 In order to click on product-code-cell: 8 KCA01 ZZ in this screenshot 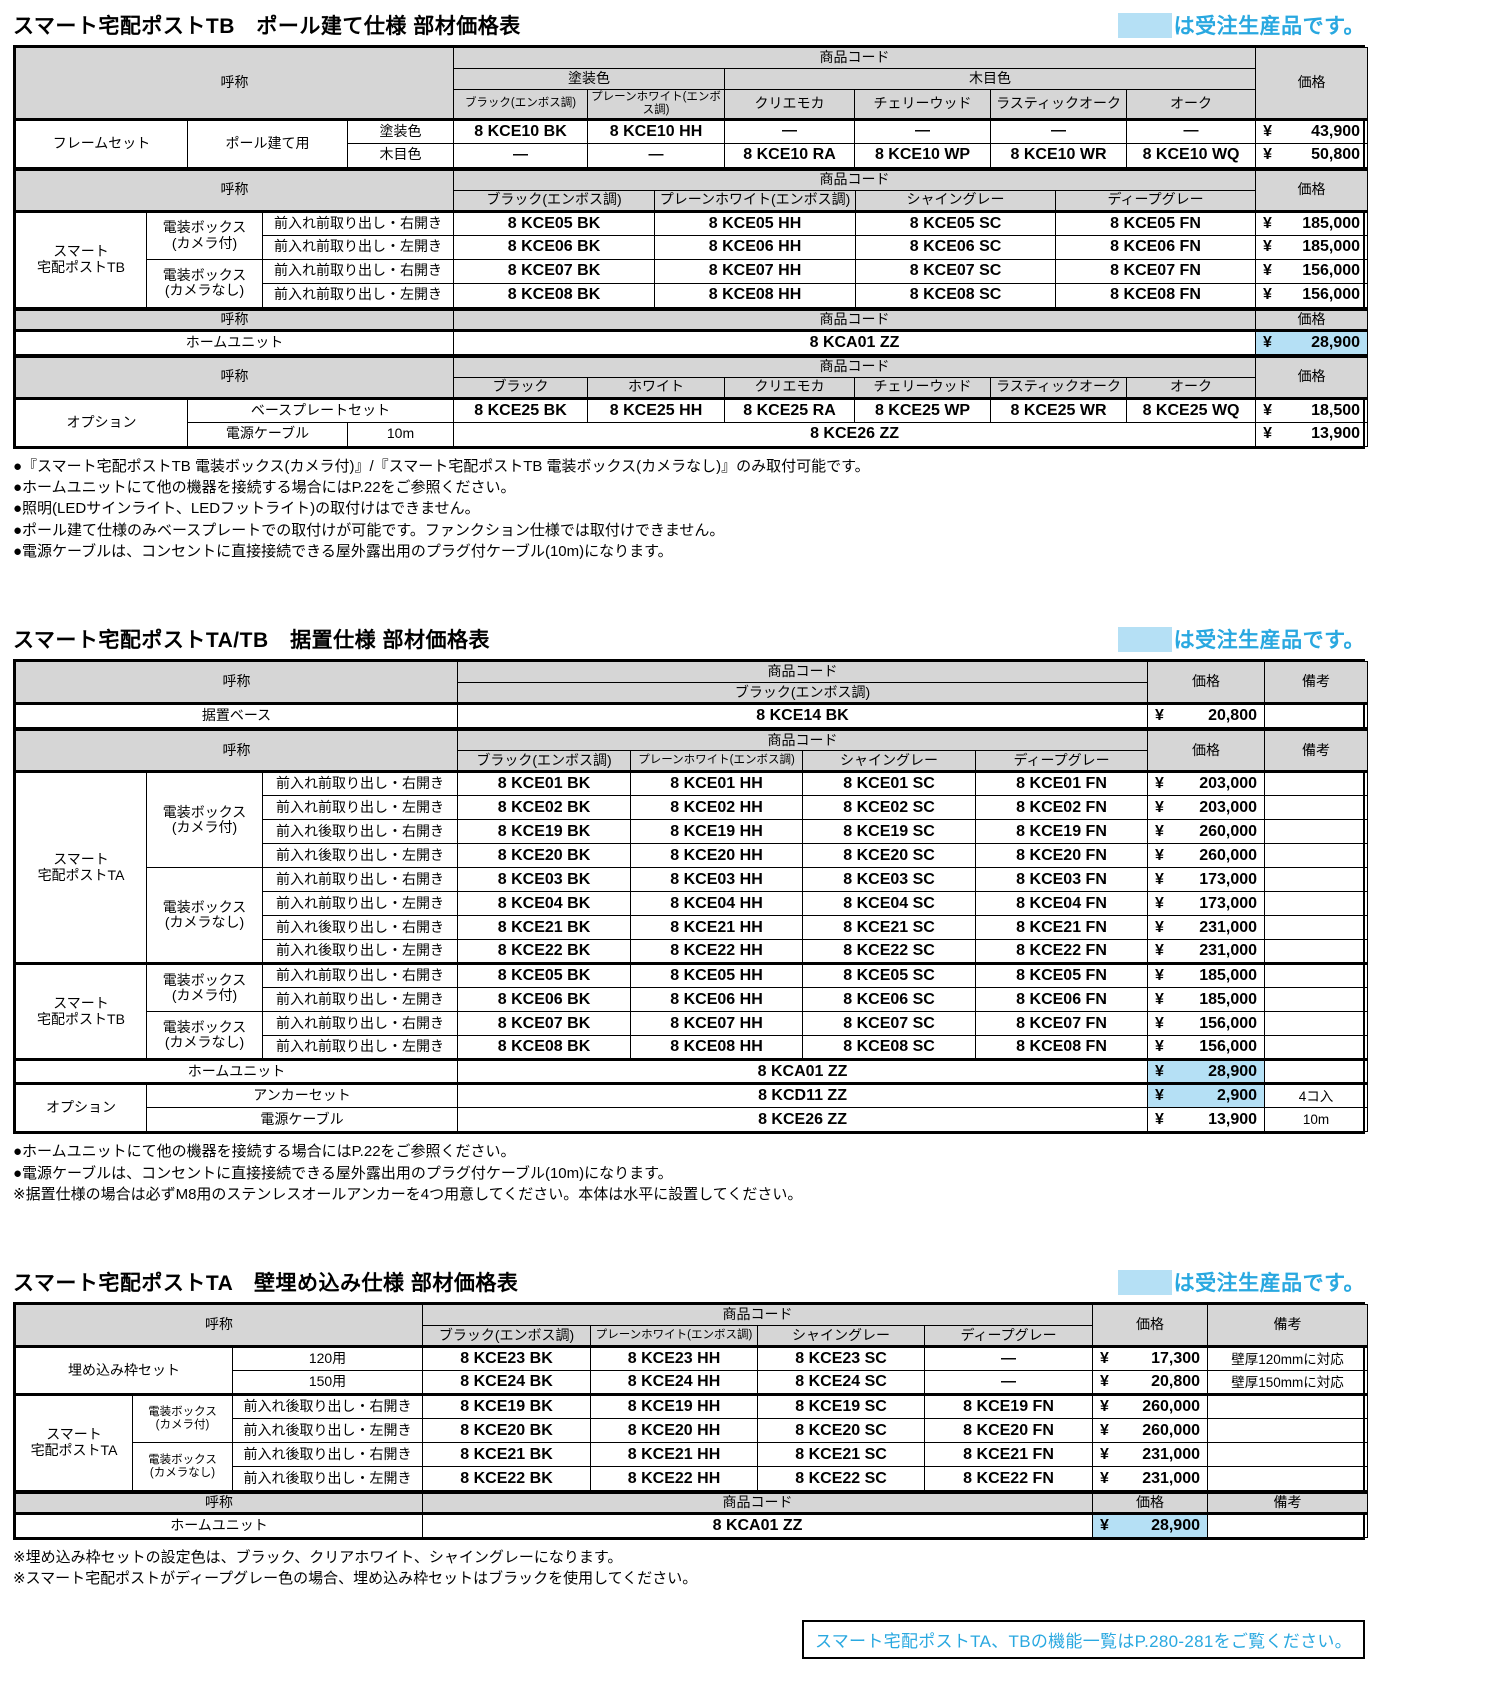, I will do `click(803, 1071)`.